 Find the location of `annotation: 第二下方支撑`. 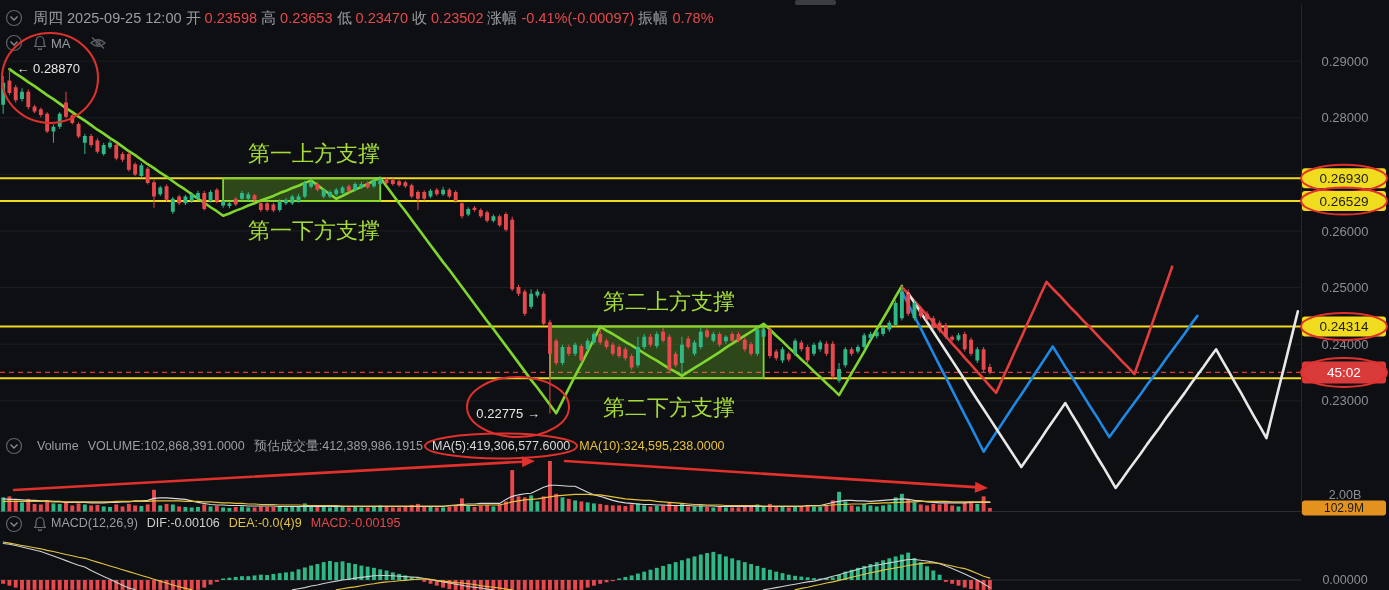

annotation: 第二下方支撑 is located at coordinates (668, 407).